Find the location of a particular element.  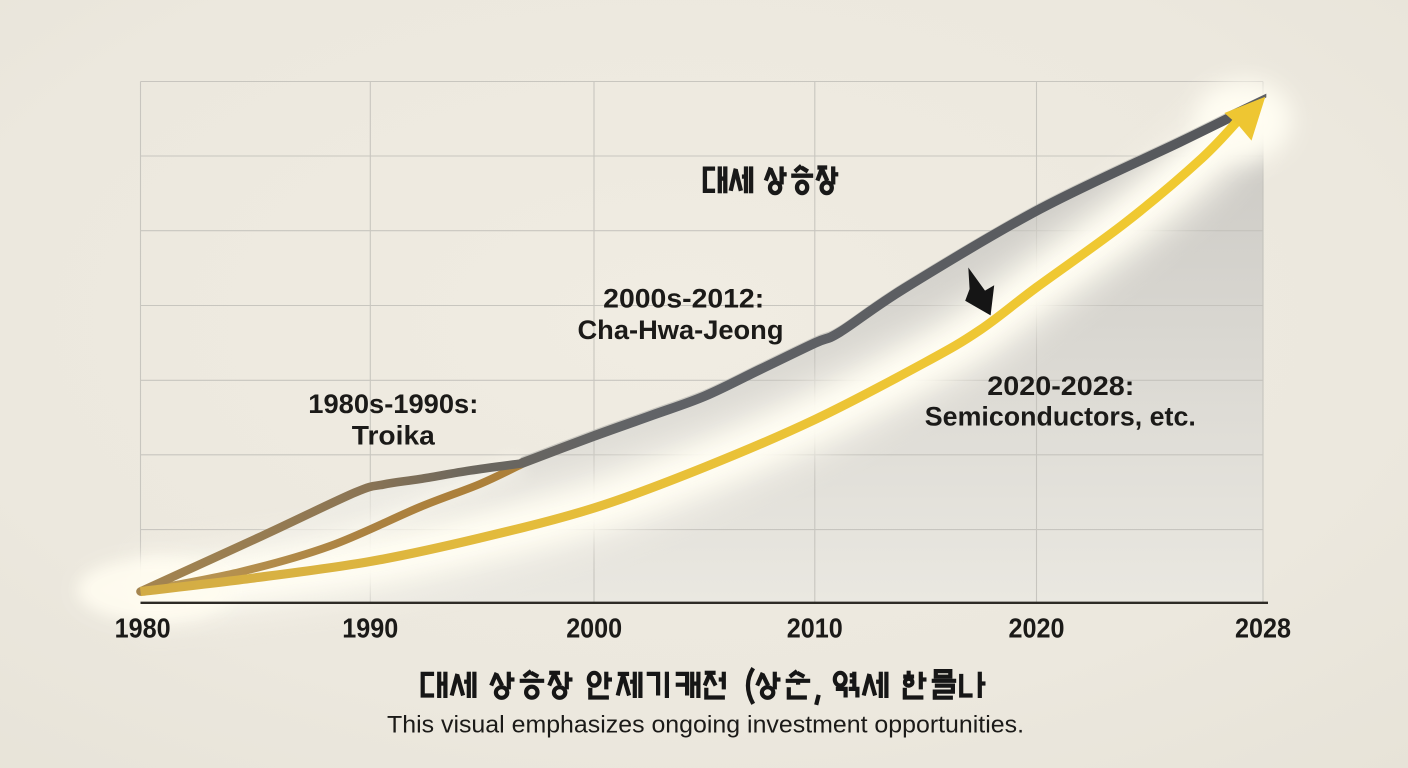

svg-text: Troika is located at coordinates (394, 435).